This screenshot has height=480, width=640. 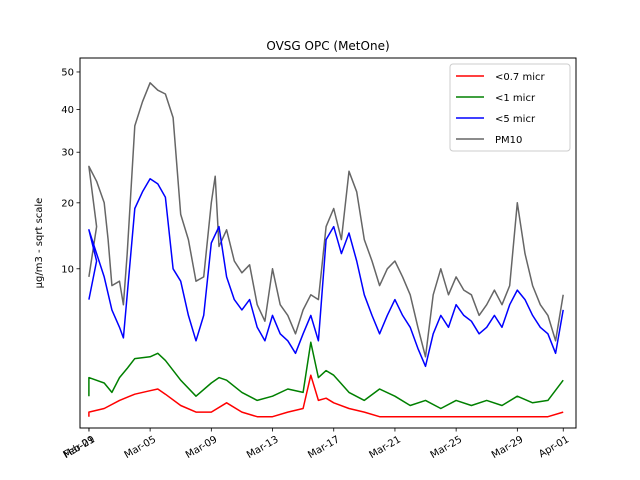 I want to click on legend-box, so click(x=510, y=107).